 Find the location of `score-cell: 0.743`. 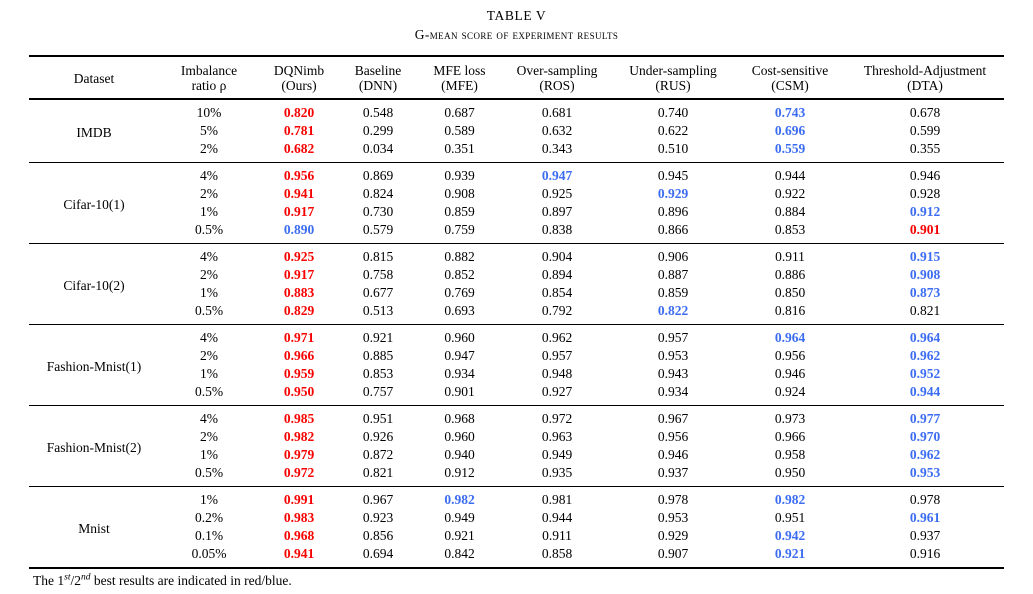

score-cell: 0.743 is located at coordinates (790, 112).